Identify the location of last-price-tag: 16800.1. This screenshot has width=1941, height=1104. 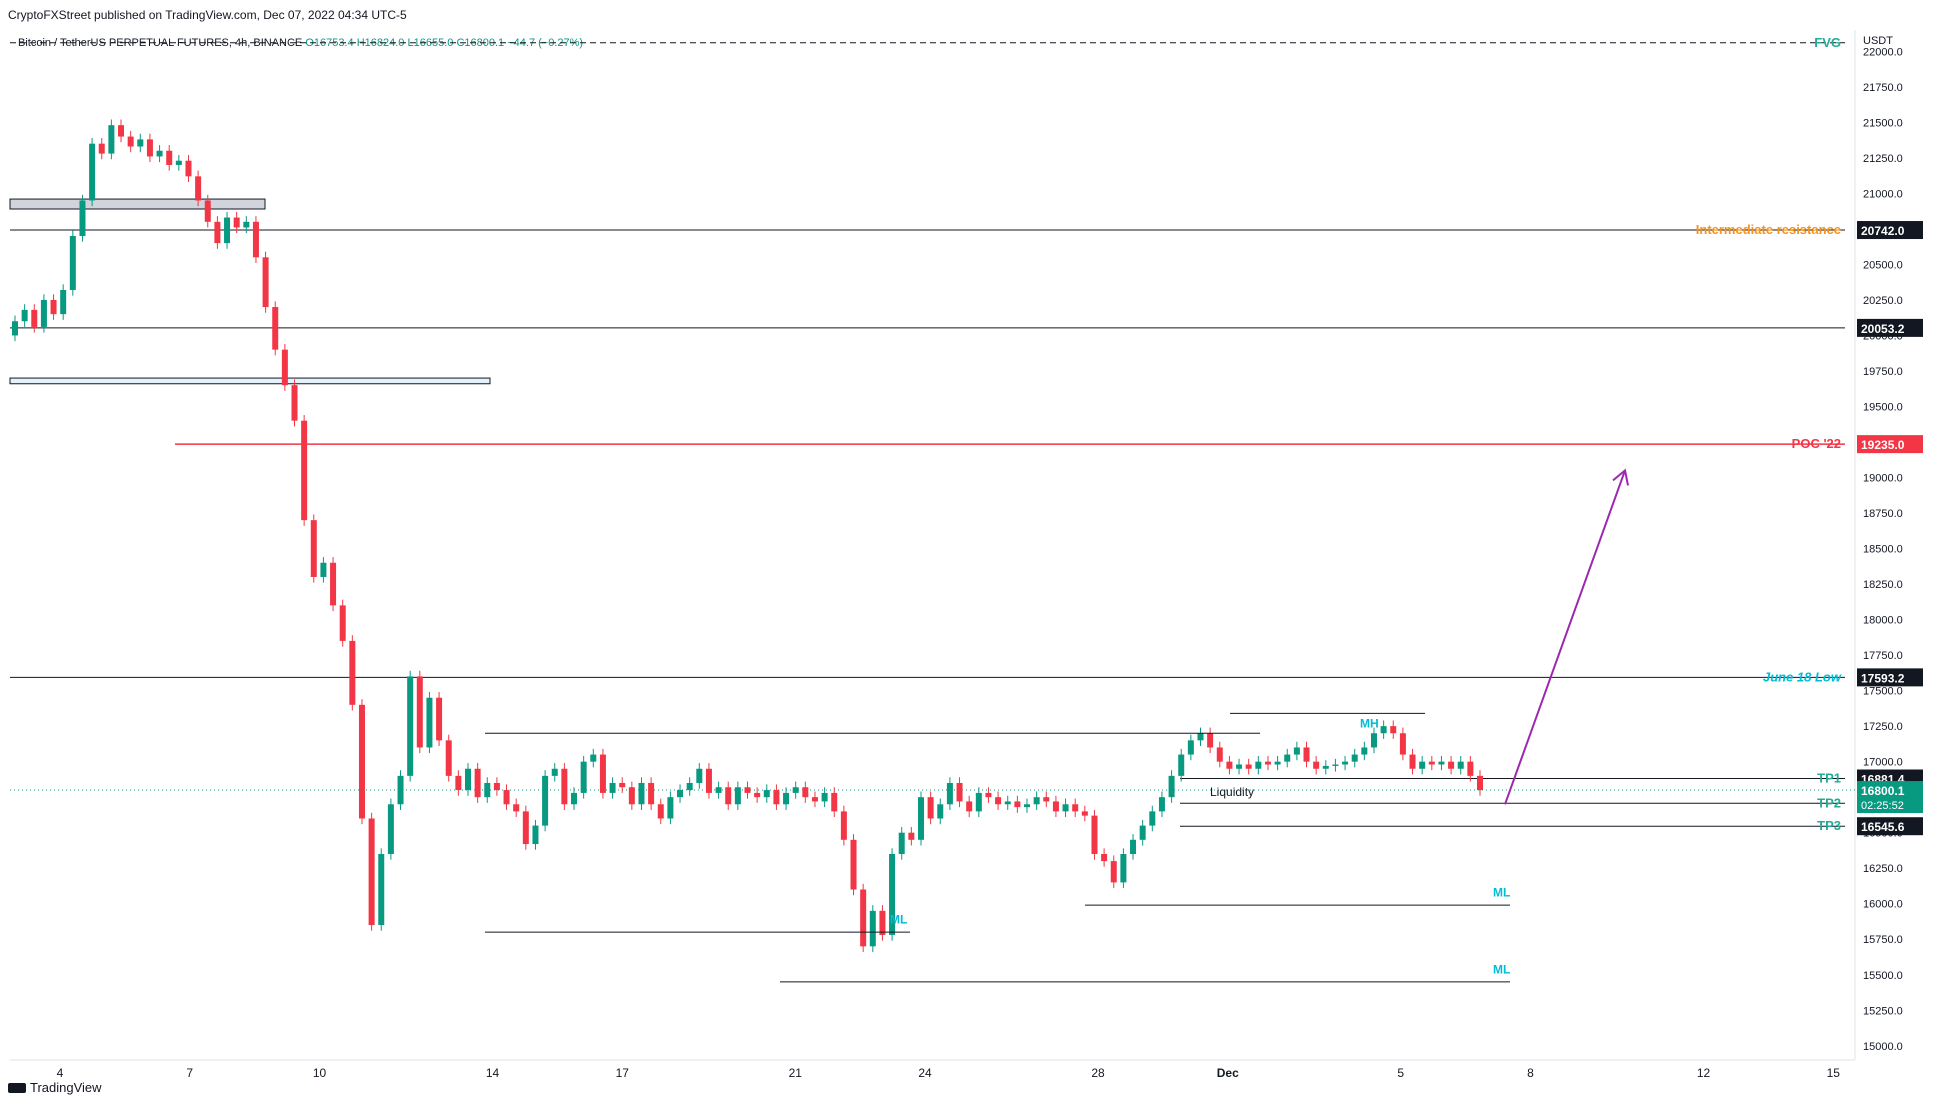
(1883, 791).